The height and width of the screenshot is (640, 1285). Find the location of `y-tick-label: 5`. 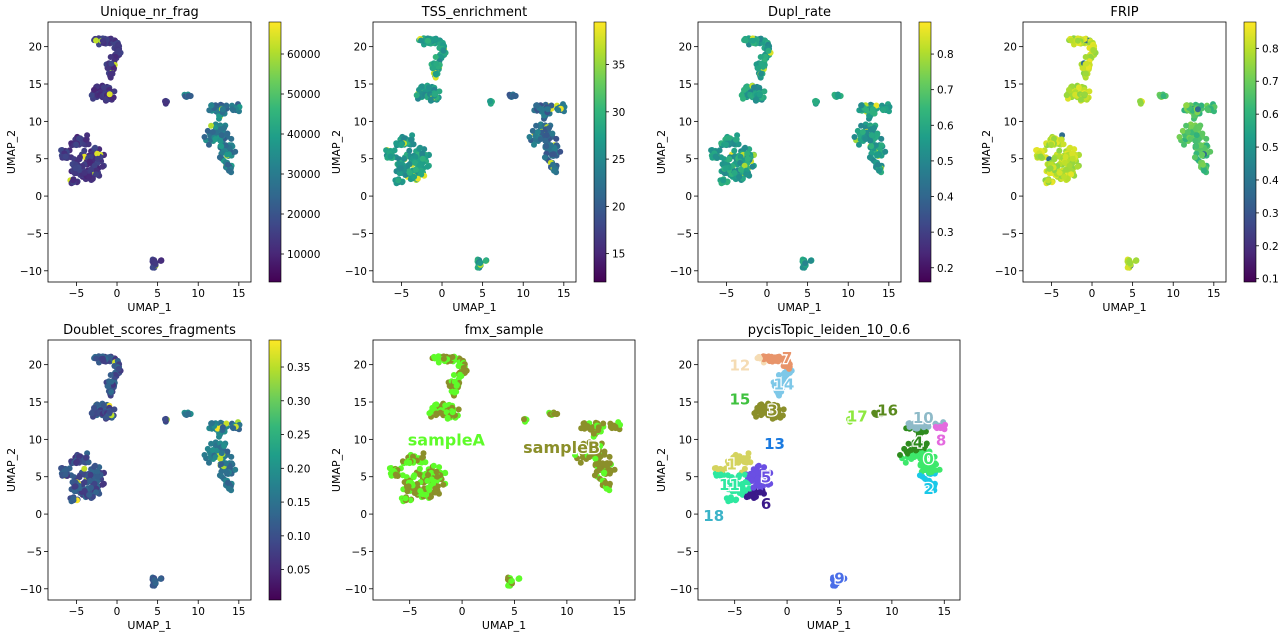

y-tick-label: 5 is located at coordinates (363, 478).